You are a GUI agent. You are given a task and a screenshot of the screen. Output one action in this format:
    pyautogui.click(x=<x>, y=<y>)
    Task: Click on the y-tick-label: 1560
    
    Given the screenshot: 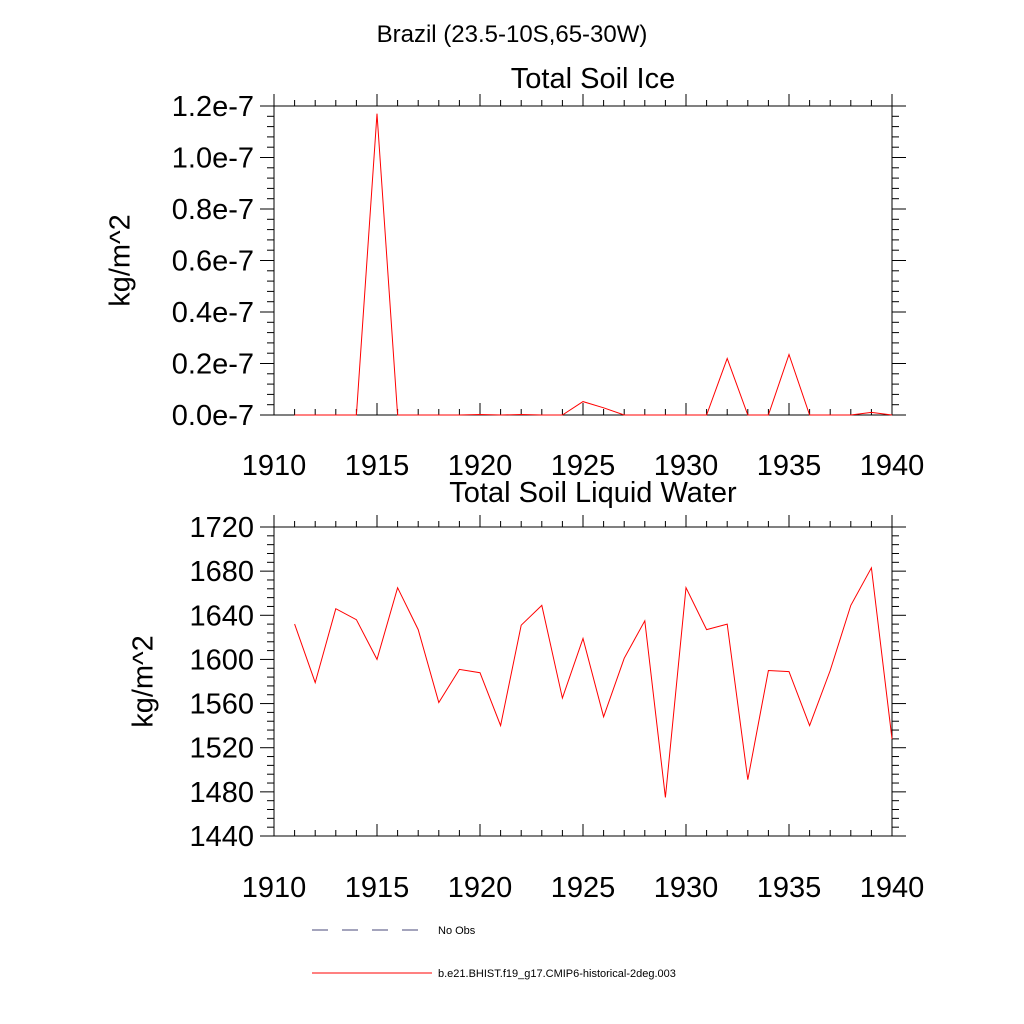 What is the action you would take?
    pyautogui.click(x=221, y=705)
    